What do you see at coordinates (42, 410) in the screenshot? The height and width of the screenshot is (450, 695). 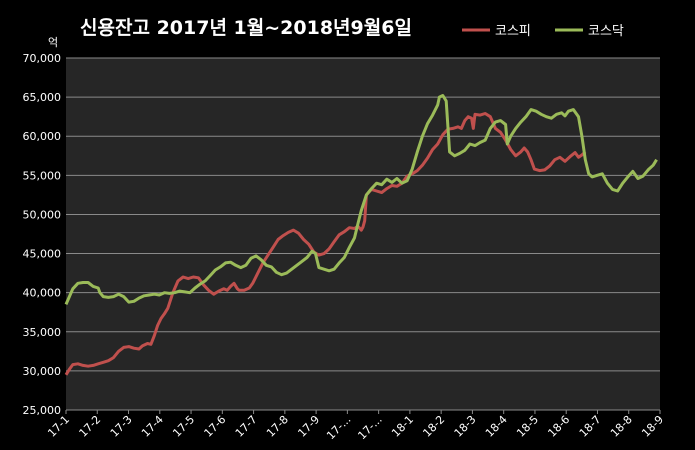 I see `y-tick-label: 25,000` at bounding box center [42, 410].